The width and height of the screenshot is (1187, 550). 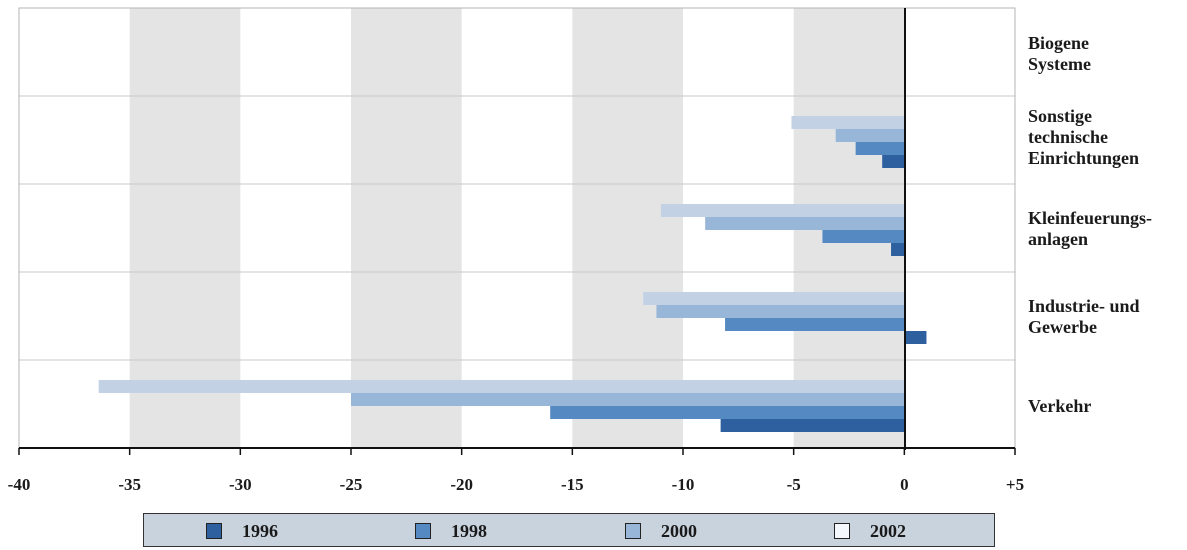 What do you see at coordinates (904, 484) in the screenshot?
I see `x-tick-label: 0` at bounding box center [904, 484].